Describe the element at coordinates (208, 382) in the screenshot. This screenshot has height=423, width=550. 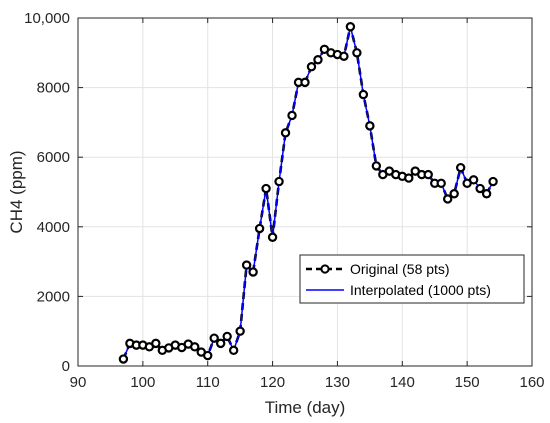
I see `x-tick-label: 110` at that location.